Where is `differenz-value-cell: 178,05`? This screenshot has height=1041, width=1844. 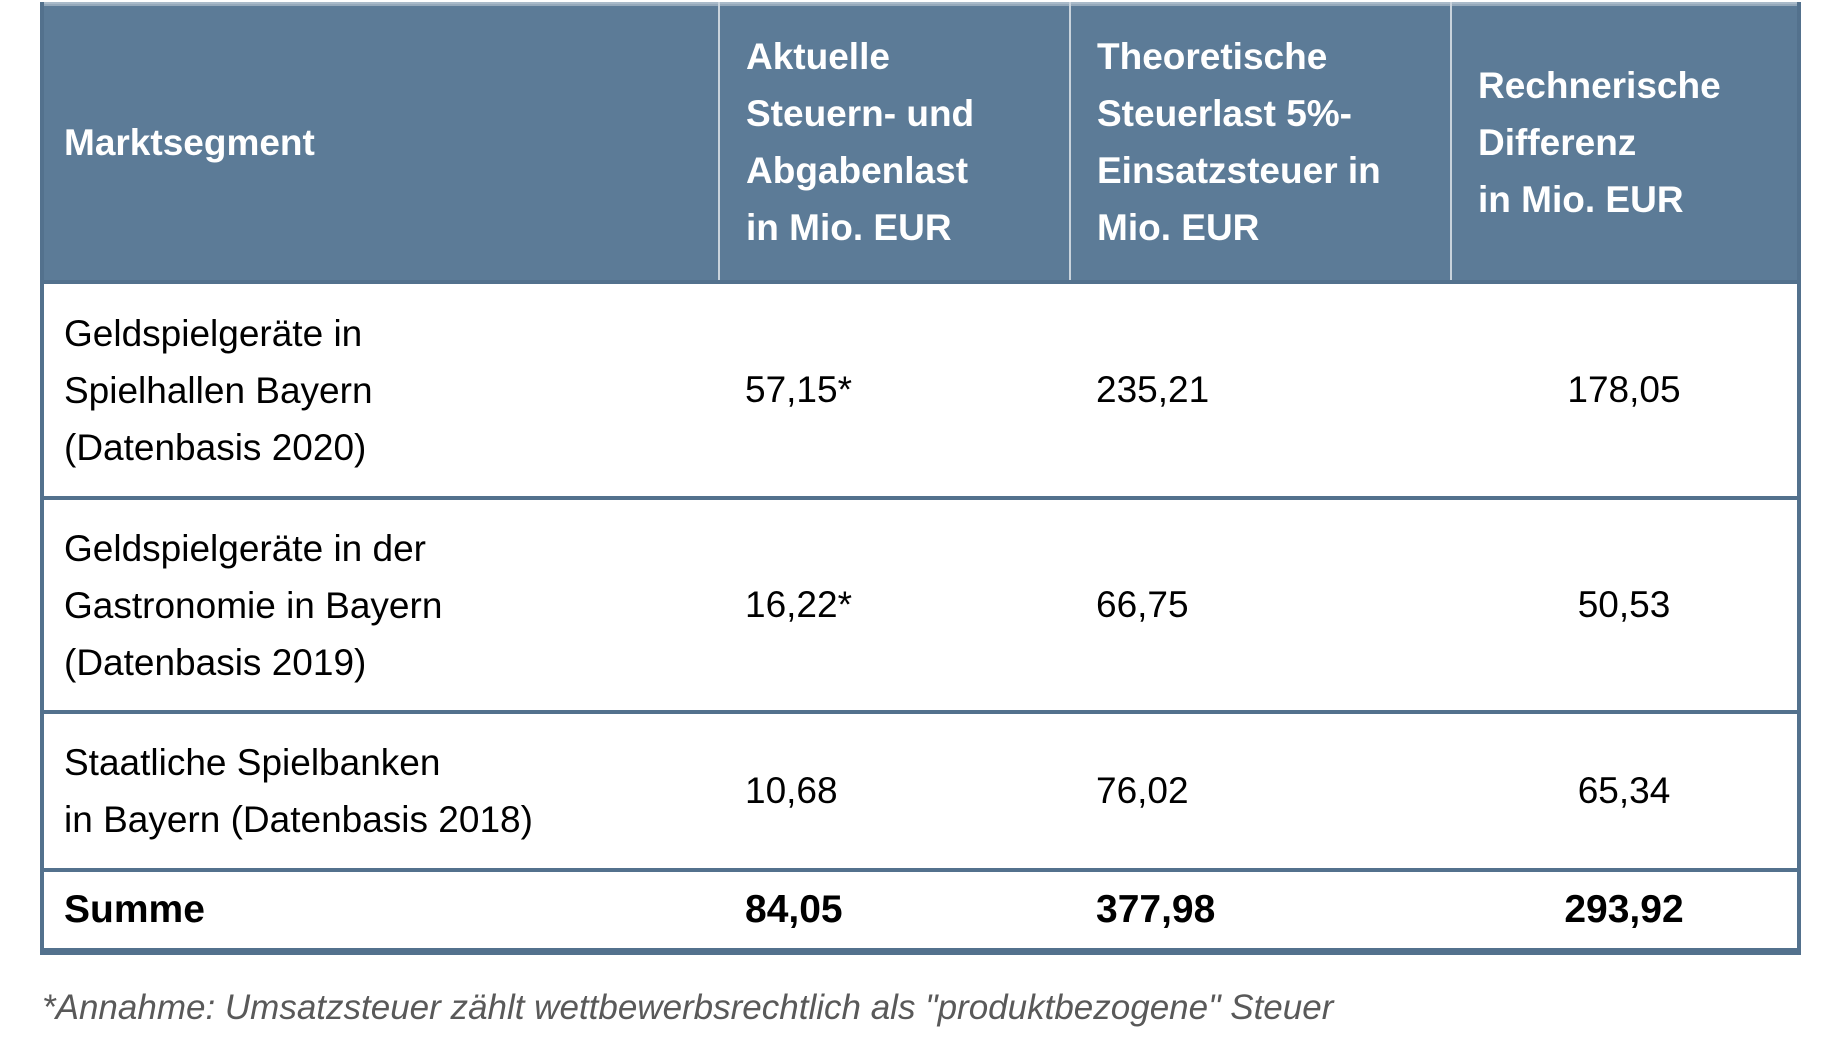 differenz-value-cell: 178,05 is located at coordinates (1624, 389).